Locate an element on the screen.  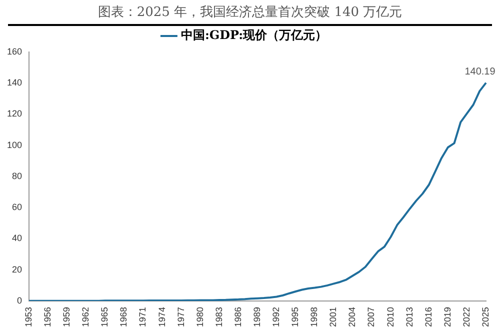
x-tick-label: 2016 is located at coordinates (428, 317).